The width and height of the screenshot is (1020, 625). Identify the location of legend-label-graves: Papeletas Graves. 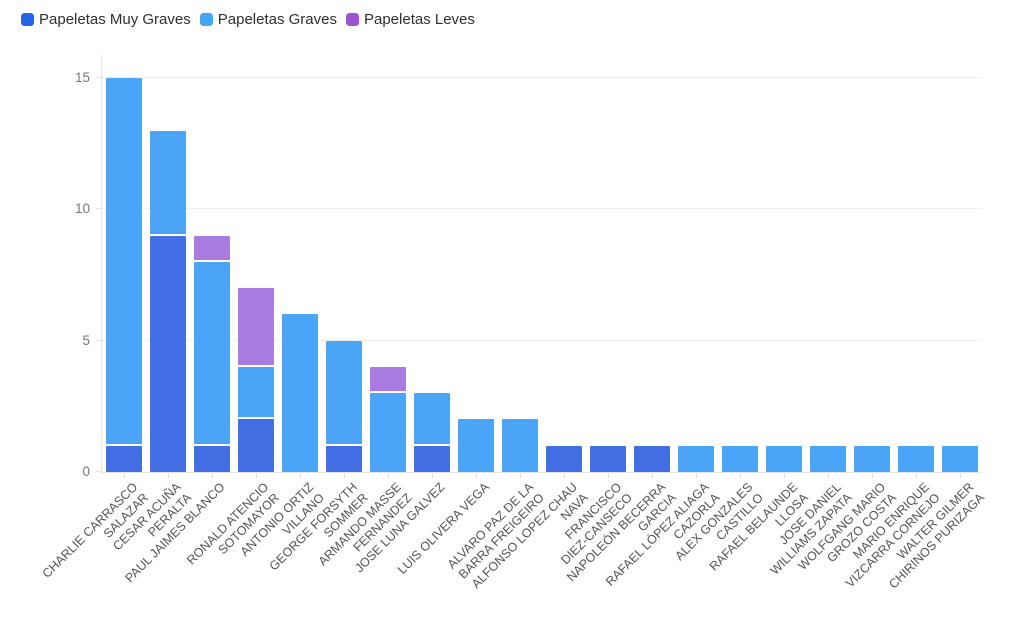
(277, 19).